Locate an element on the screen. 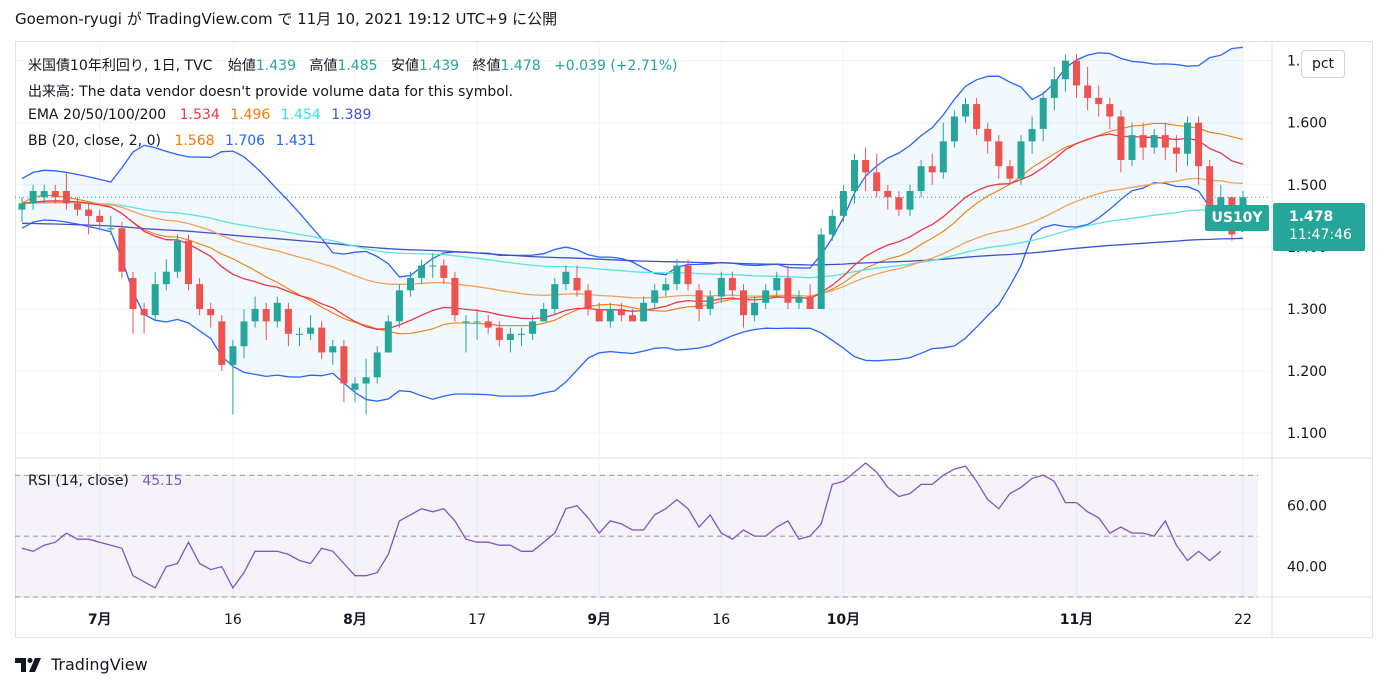 The height and width of the screenshot is (692, 1389). rsi-value: 45.15 is located at coordinates (162, 481).